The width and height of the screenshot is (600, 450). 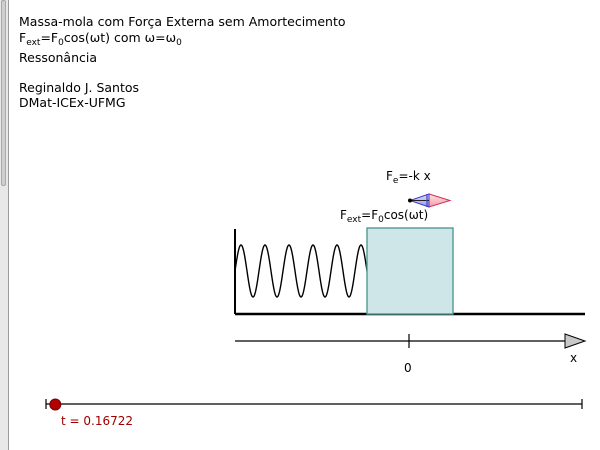 I want to click on x-axis-arrow, so click(x=575, y=341).